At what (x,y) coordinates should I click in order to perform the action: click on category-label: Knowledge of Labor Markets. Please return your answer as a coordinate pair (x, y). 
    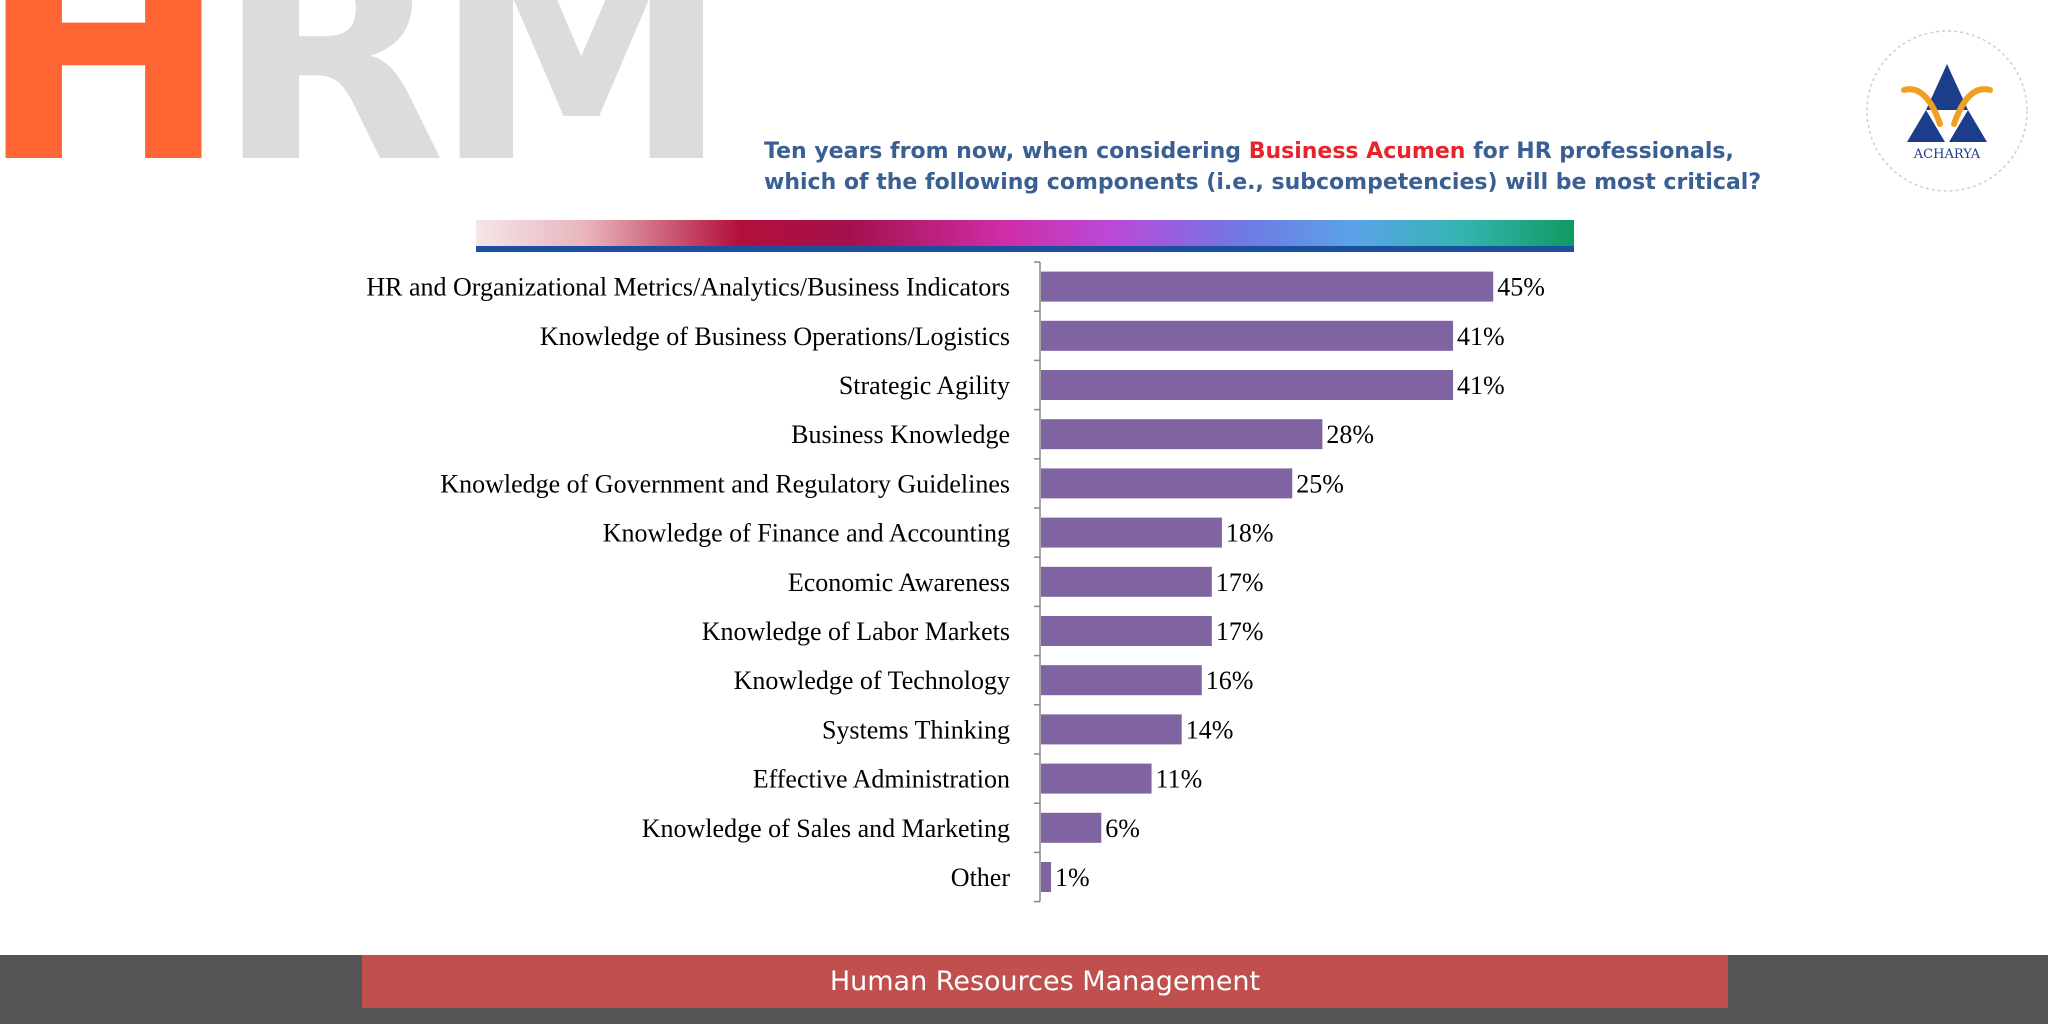
    Looking at the image, I should click on (856, 631).